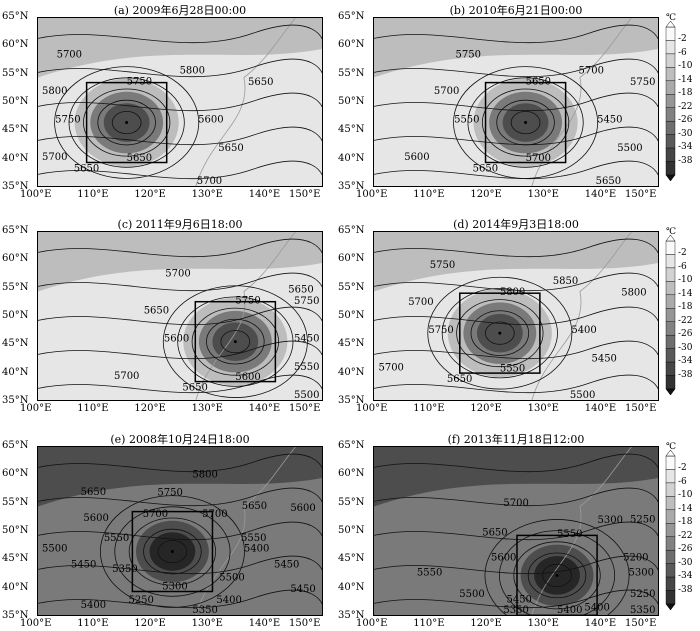 The height and width of the screenshot is (631, 700). Describe the element at coordinates (682, 52) in the screenshot. I see `colorbar-label: -6` at that location.